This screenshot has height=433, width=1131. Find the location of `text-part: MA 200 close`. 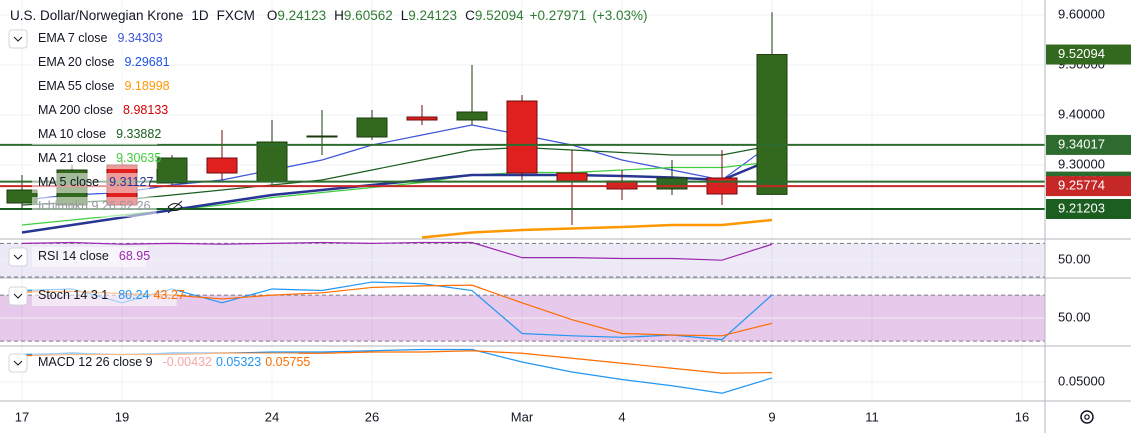

text-part: MA 200 close is located at coordinates (75, 110).